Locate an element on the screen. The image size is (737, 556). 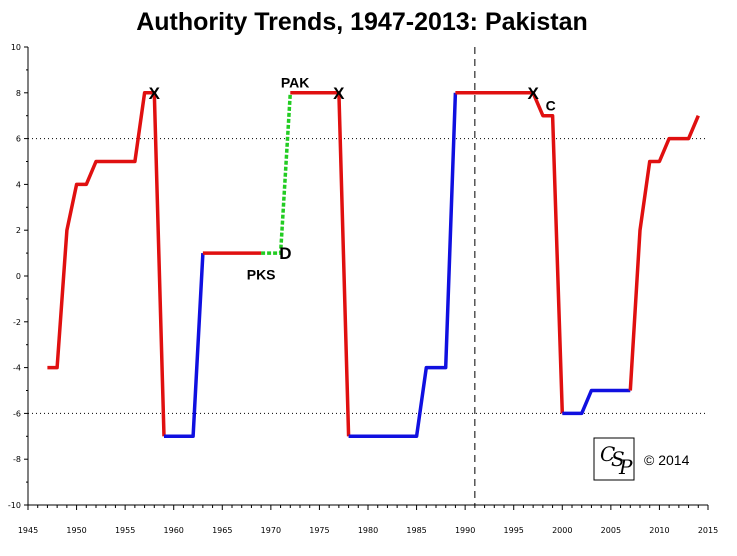
annotation-label: PKS is located at coordinates (261, 275).